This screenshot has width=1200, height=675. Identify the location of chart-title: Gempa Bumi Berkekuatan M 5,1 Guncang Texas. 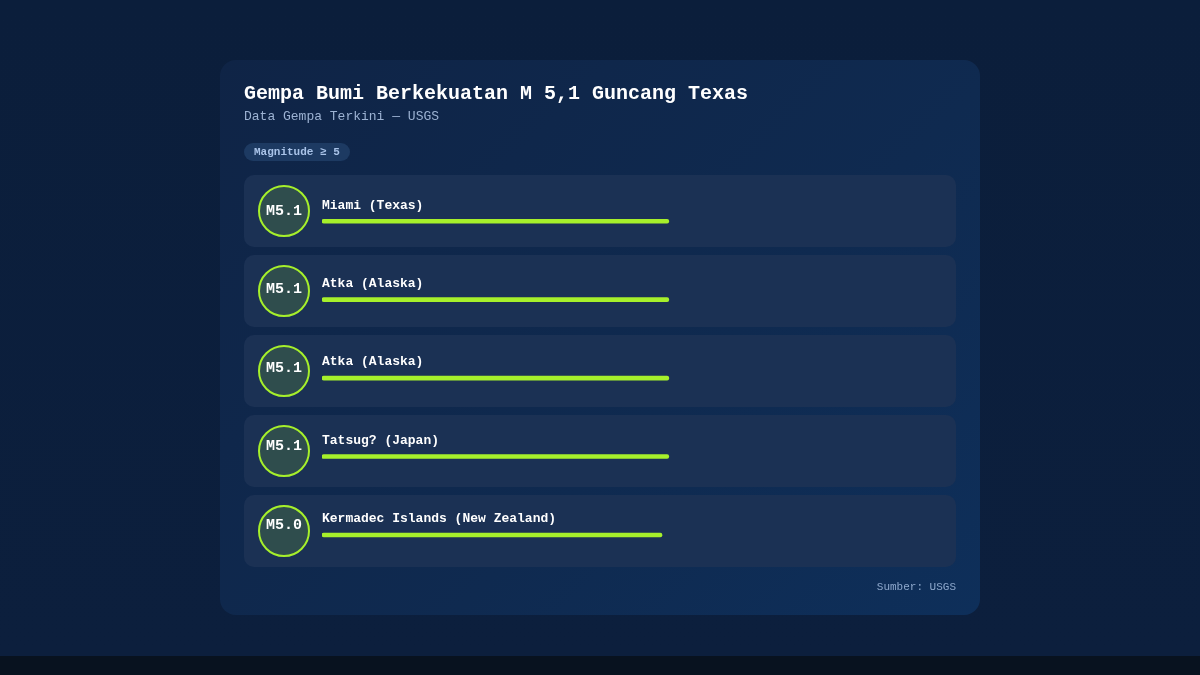
(496, 94).